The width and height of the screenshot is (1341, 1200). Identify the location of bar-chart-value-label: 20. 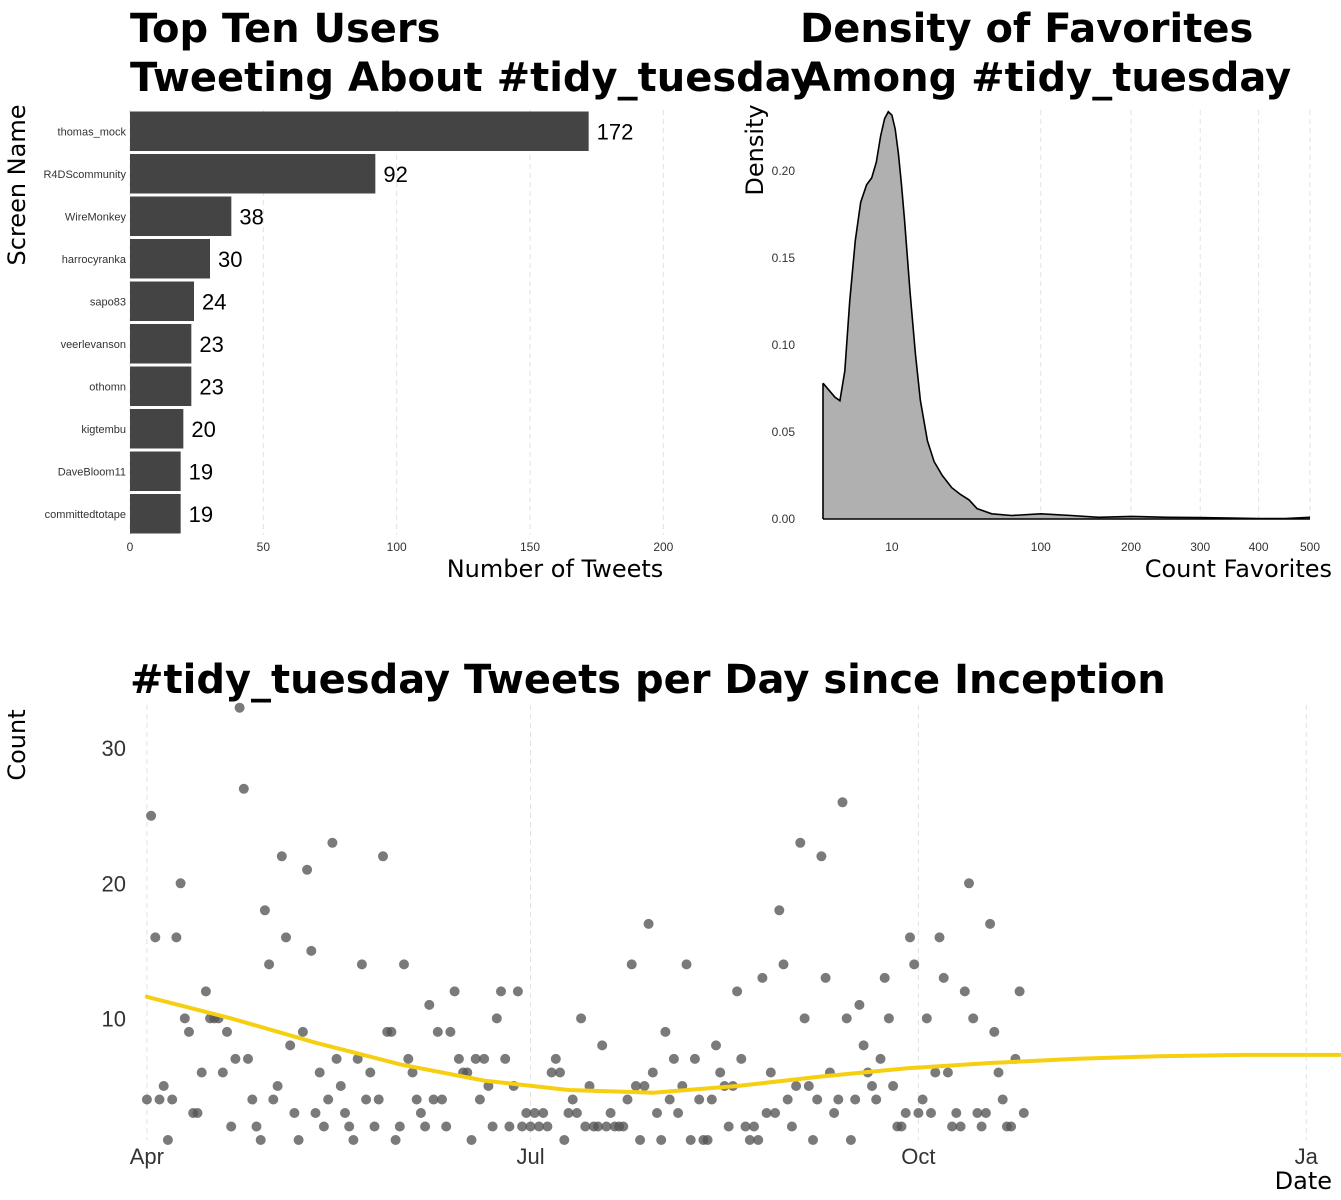
(203, 429).